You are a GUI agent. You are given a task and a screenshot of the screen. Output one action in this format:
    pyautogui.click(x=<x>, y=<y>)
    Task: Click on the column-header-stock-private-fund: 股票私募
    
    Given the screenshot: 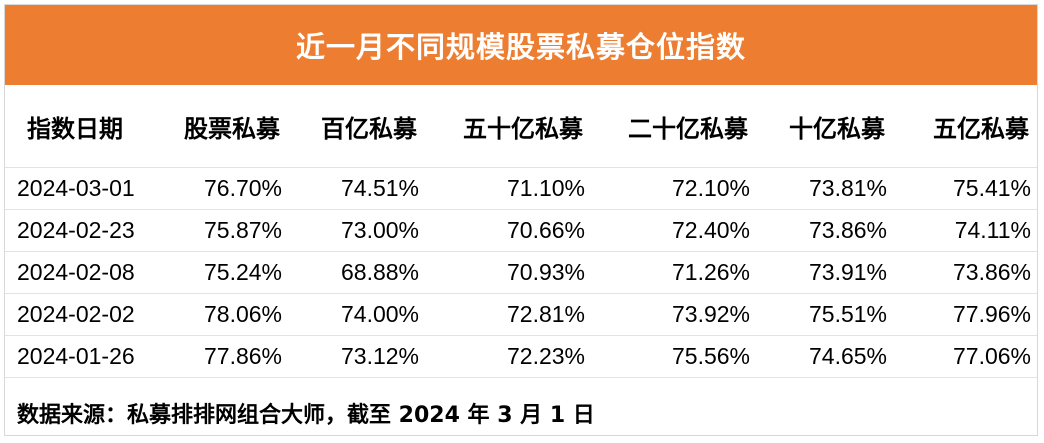 What is the action you would take?
    pyautogui.click(x=222, y=126)
    